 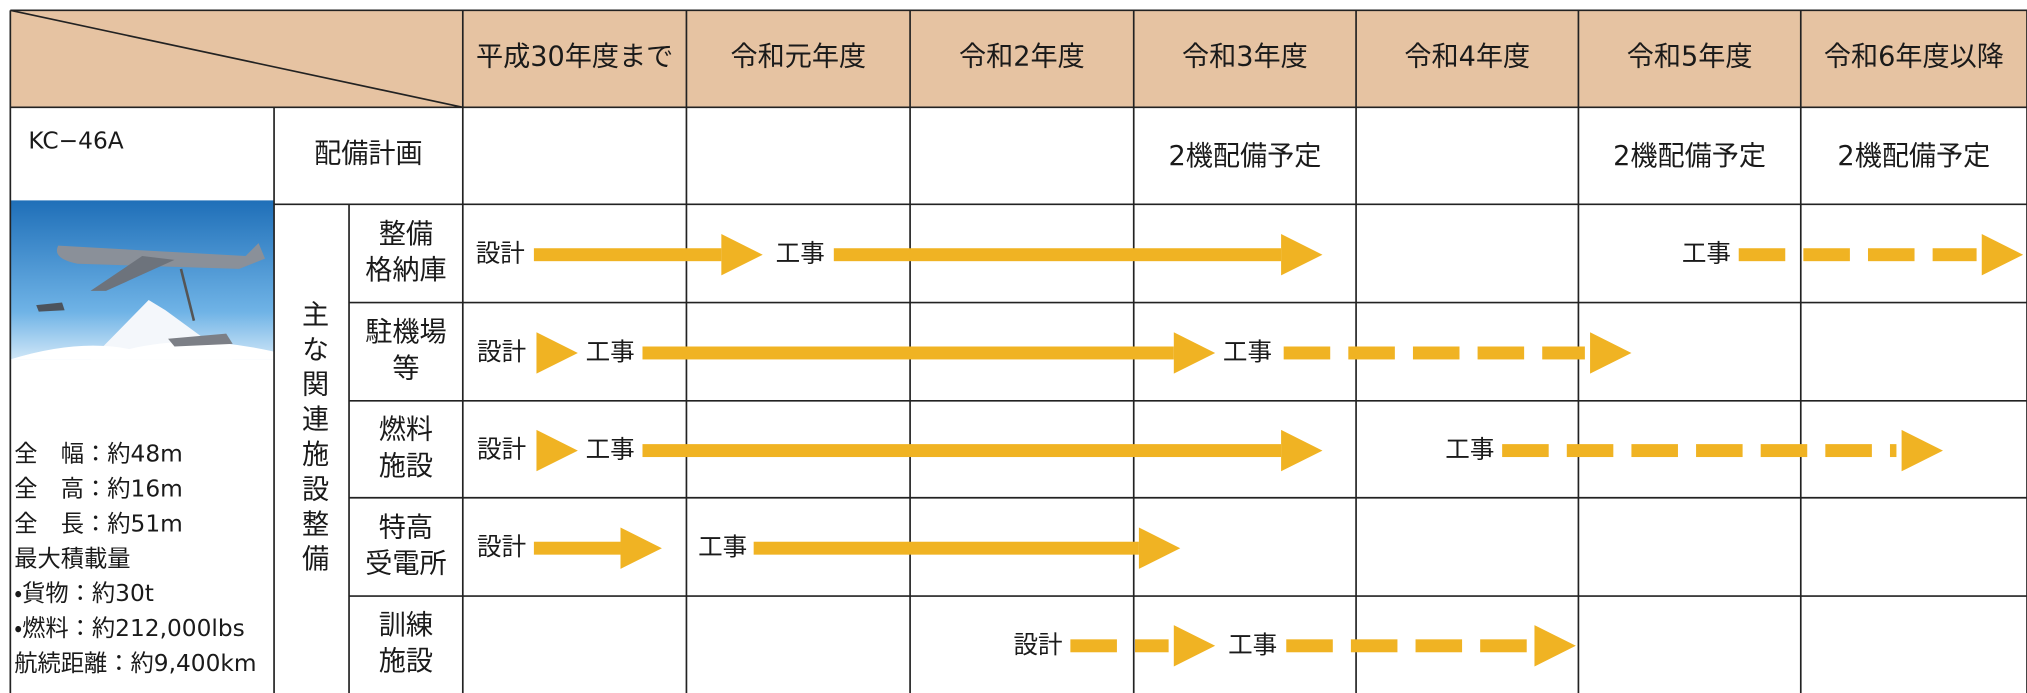 What do you see at coordinates (406, 625) in the screenshot?
I see `facility-name: 訓練` at bounding box center [406, 625].